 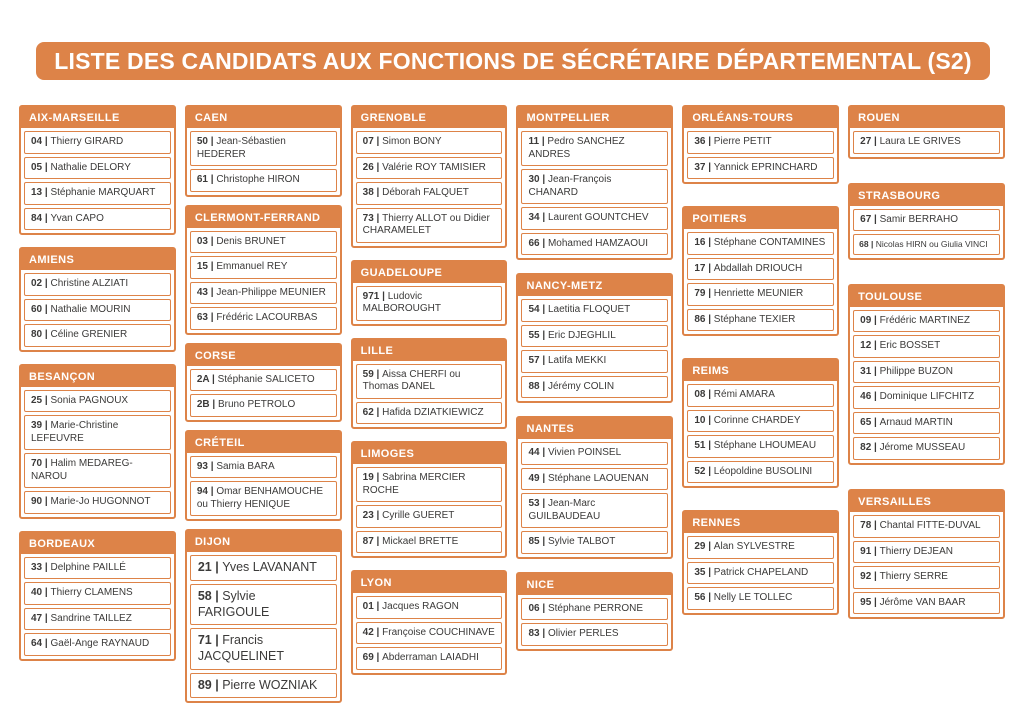 What do you see at coordinates (263, 149) in the screenshot?
I see `candidate-entry: 50 | Jean-Sébastien HEDERER` at bounding box center [263, 149].